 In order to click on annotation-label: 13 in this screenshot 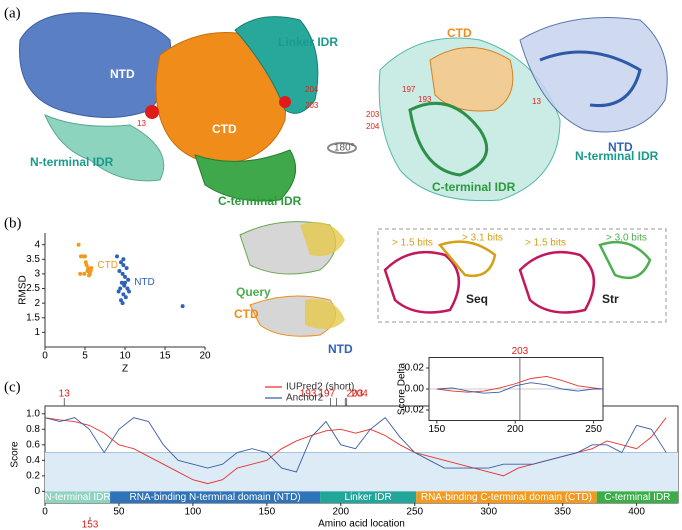, I will do `click(65, 394)`.